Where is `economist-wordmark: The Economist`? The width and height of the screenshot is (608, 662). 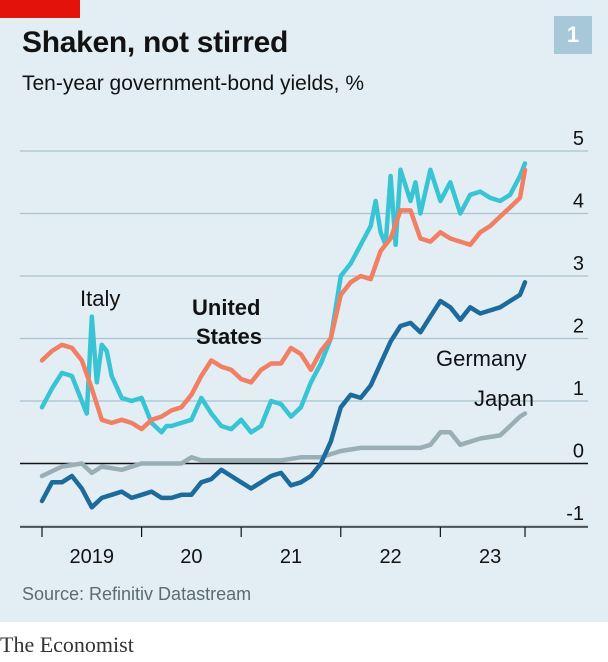
economist-wordmark: The Economist is located at coordinates (67, 644).